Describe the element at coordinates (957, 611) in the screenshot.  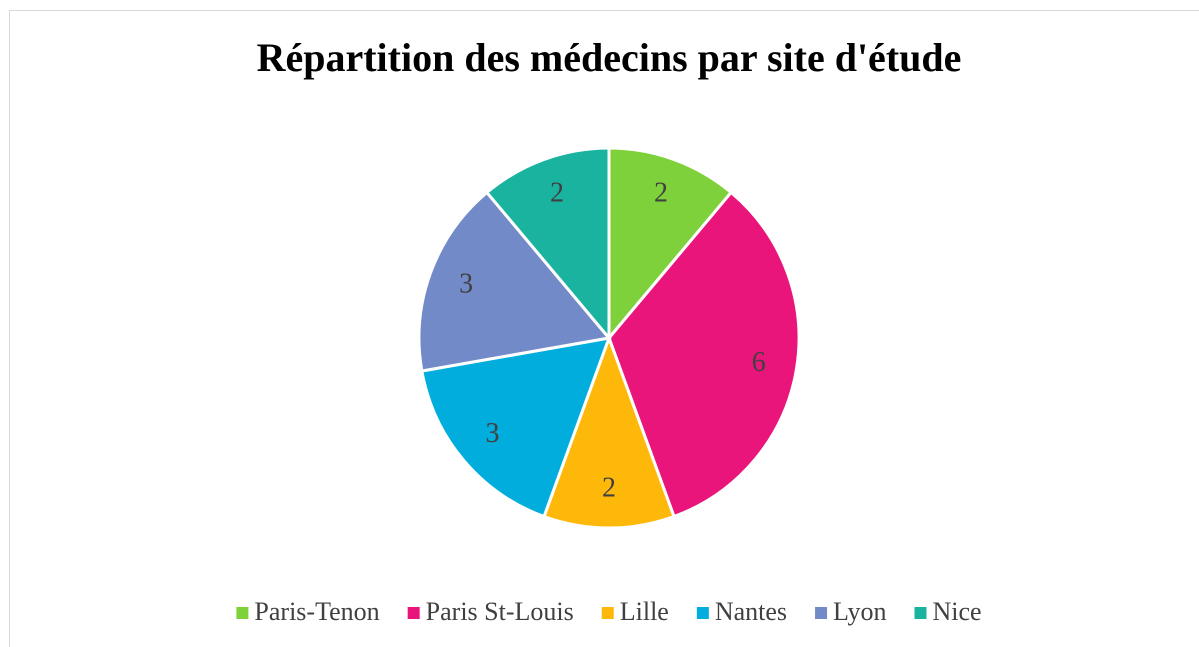
I see `legend-label: Nice` at that location.